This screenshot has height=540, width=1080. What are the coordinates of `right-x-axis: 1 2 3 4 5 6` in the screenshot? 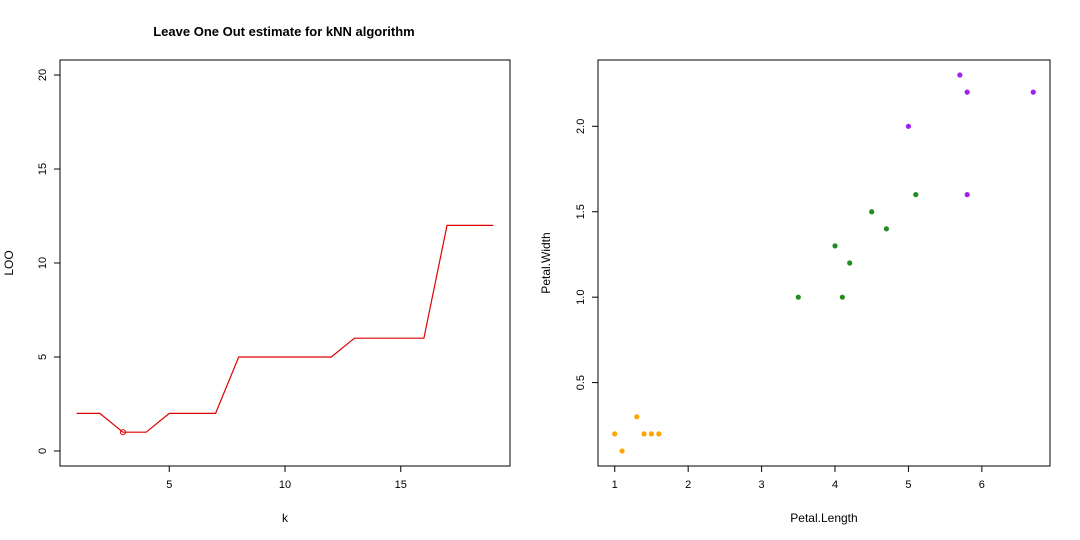 It's located at (798, 478).